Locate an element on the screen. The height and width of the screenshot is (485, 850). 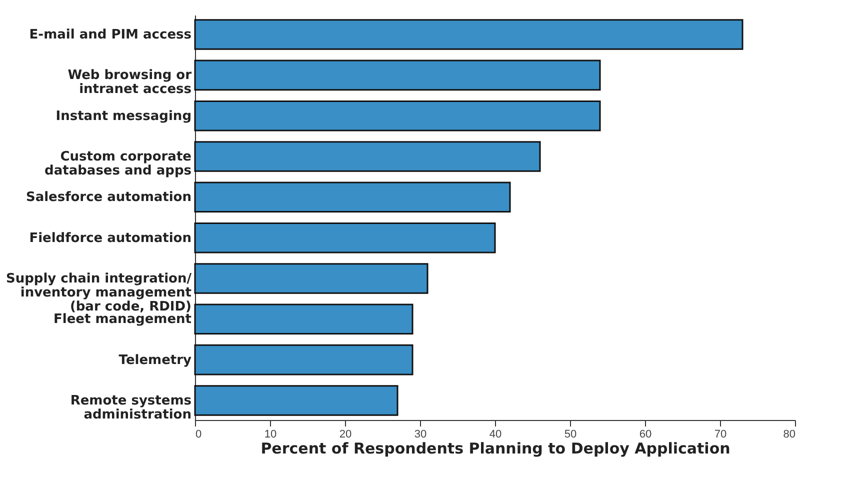
y-tick-label: Salesforce automation is located at coordinates (109, 198).